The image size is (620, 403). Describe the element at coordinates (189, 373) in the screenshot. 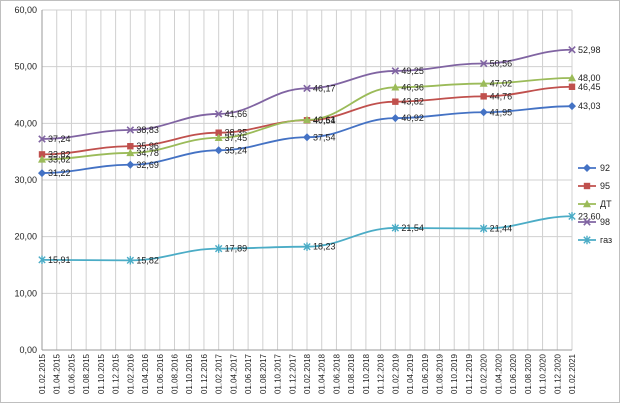

I see `x-tick-label: 01.10.2016` at that location.